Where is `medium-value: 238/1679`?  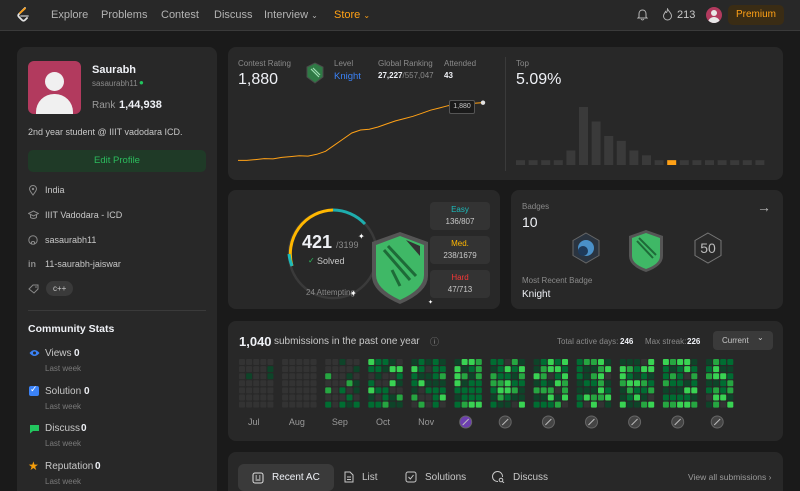 medium-value: 238/1679 is located at coordinates (460, 255).